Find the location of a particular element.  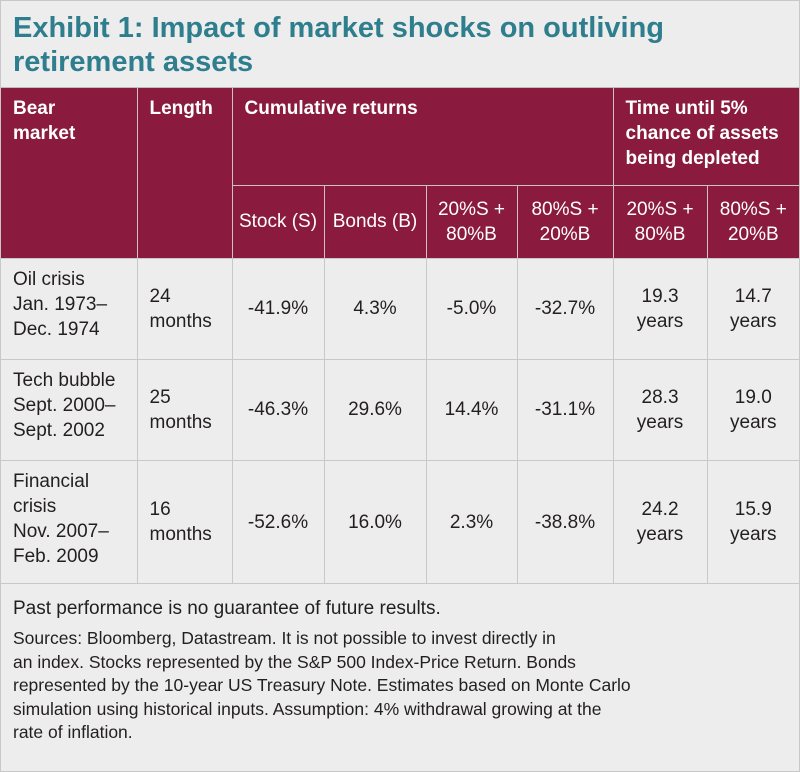

bear-market-cell: Financial crisis Nov. 2007– Feb. 2009 is located at coordinates (69, 521).